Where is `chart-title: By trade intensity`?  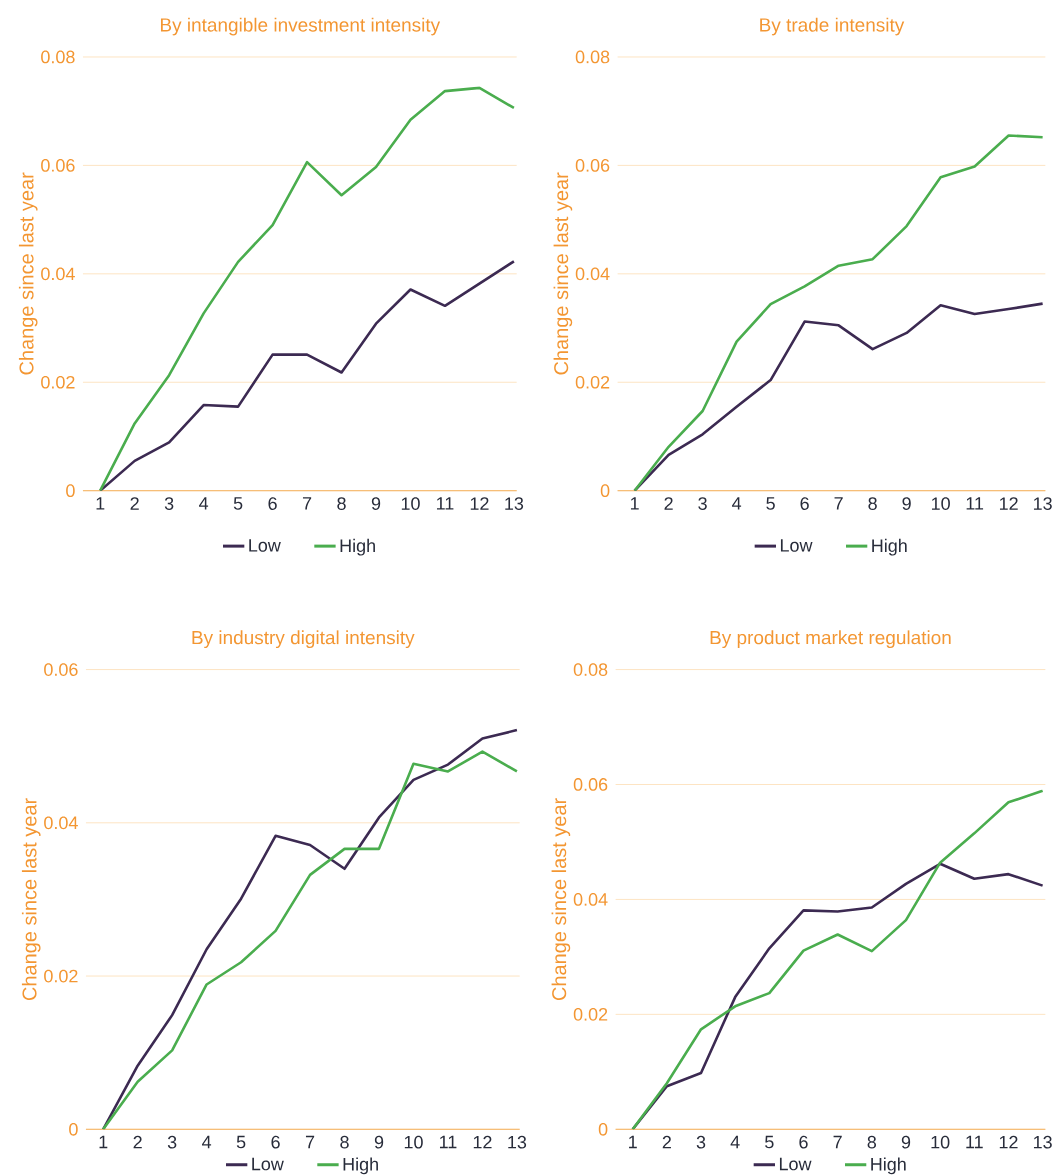 chart-title: By trade intensity is located at coordinates (832, 26).